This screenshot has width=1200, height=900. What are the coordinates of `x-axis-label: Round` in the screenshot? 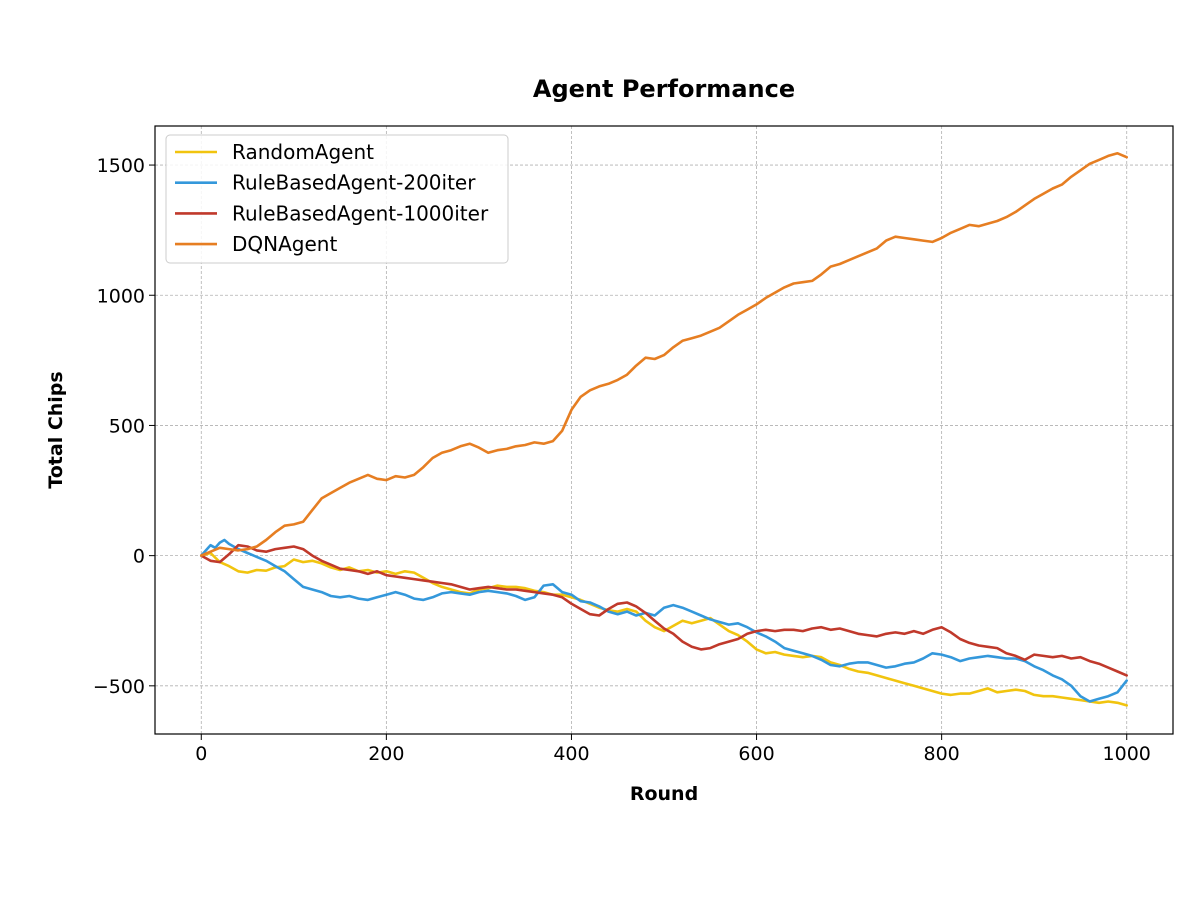 It's located at (664, 794).